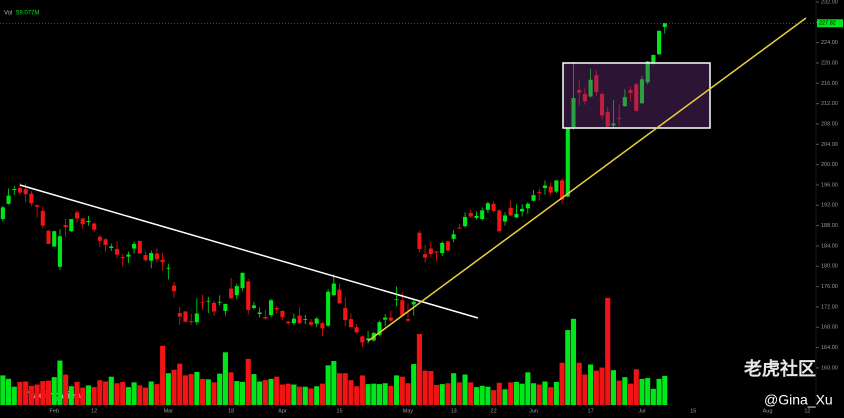 The width and height of the screenshot is (844, 418). What do you see at coordinates (829, 246) in the screenshot?
I see `y-tick-label: 184.00` at bounding box center [829, 246].